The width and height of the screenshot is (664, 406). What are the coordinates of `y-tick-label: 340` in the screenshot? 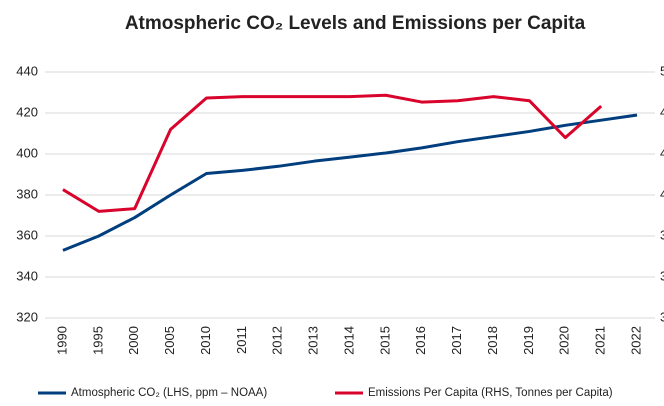 It's located at (27, 275).